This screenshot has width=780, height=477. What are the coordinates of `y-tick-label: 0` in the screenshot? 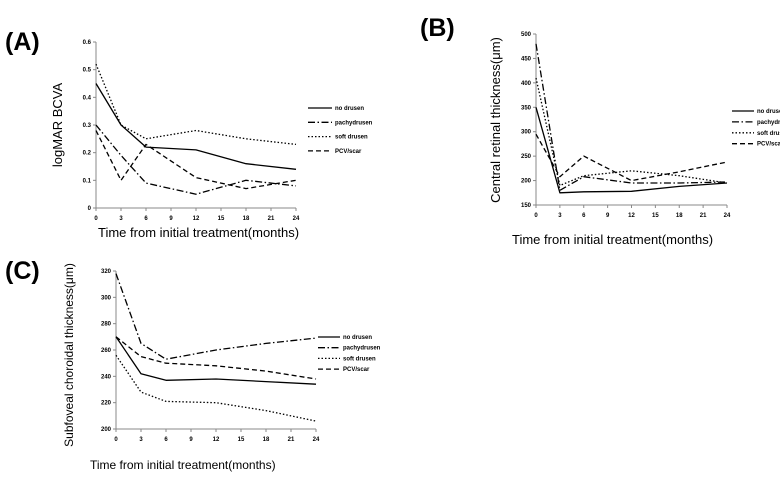 It's located at (90, 209).